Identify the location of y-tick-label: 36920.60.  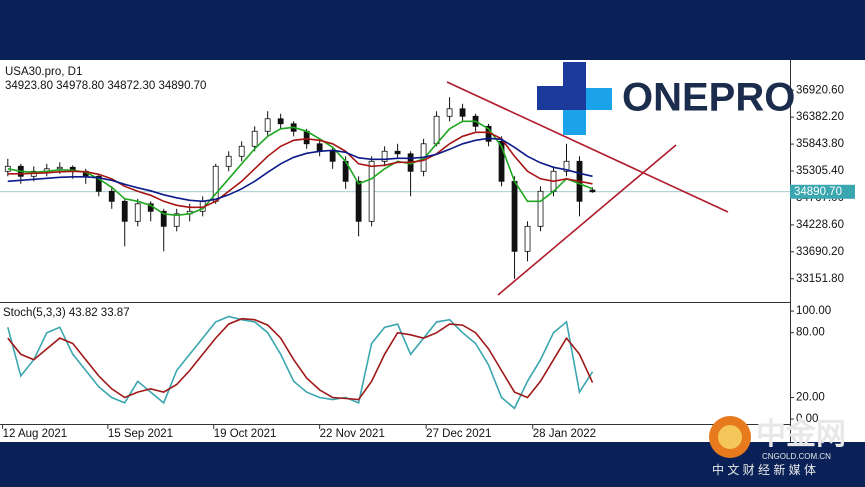
(820, 90).